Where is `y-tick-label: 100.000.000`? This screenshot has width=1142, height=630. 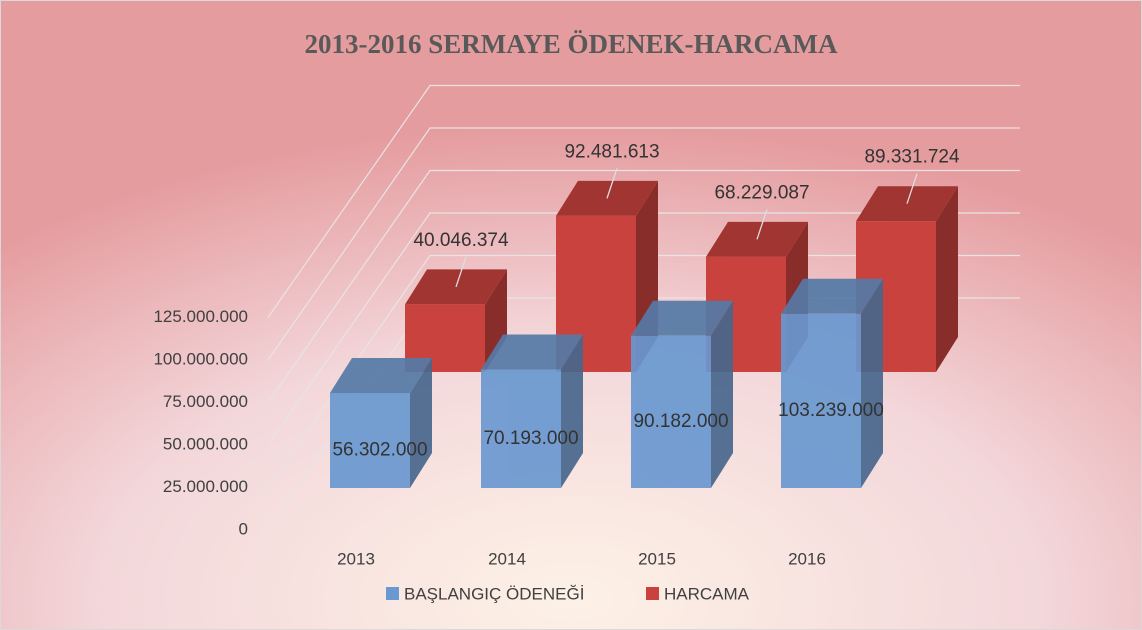 y-tick-label: 100.000.000 is located at coordinates (200, 358).